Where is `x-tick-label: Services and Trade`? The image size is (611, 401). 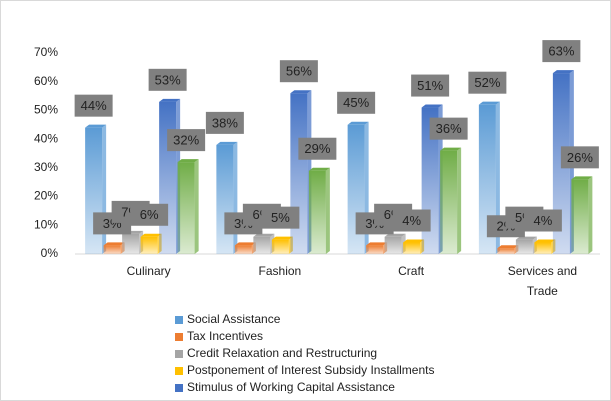 x-tick-label: Services and Trade is located at coordinates (542, 281).